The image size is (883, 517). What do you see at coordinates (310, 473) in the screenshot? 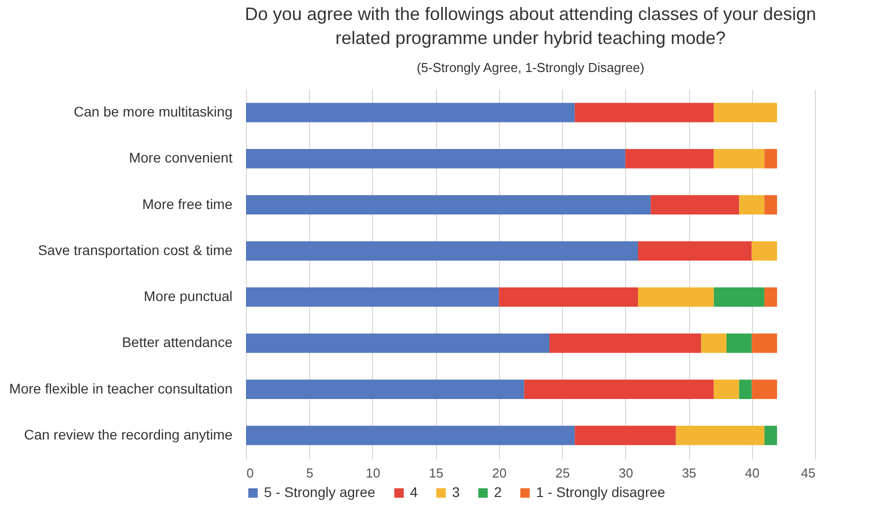
I see `x-tick-label: 5` at bounding box center [310, 473].